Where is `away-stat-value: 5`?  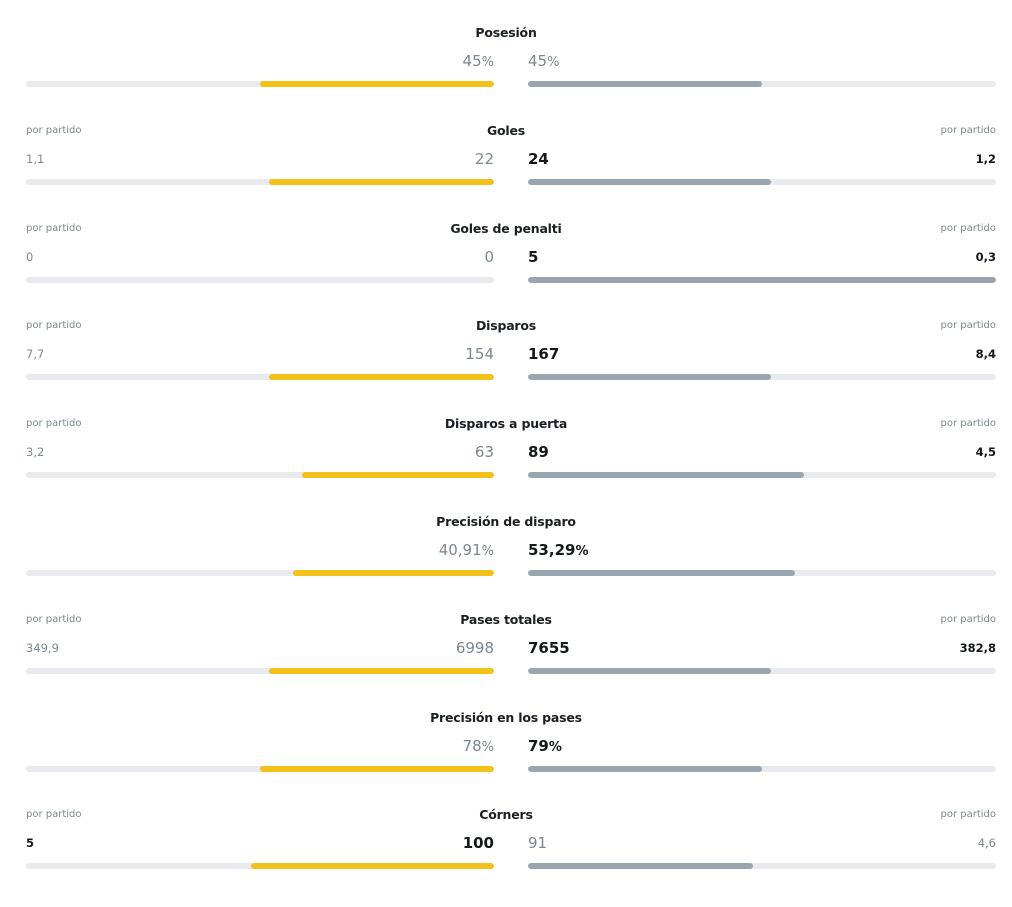 away-stat-value: 5 is located at coordinates (533, 257).